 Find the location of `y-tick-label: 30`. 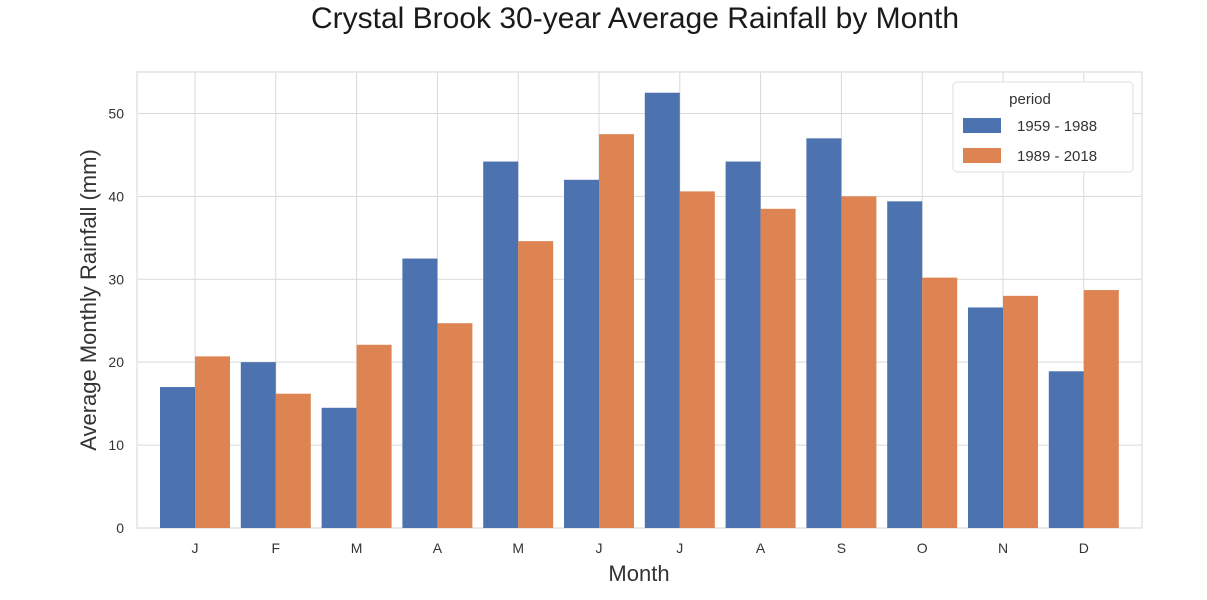

y-tick-label: 30 is located at coordinates (116, 279).